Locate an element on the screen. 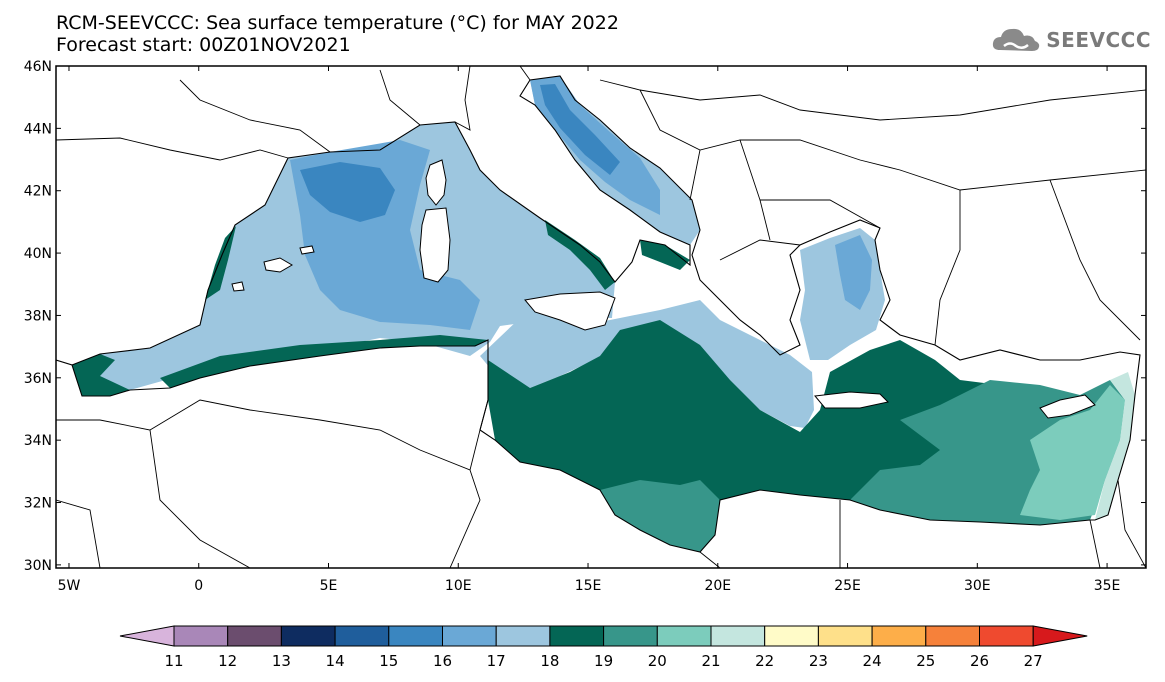 Image resolution: width=1165 pixels, height=682 pixels. lat-tick-label: 30N is located at coordinates (38, 566).